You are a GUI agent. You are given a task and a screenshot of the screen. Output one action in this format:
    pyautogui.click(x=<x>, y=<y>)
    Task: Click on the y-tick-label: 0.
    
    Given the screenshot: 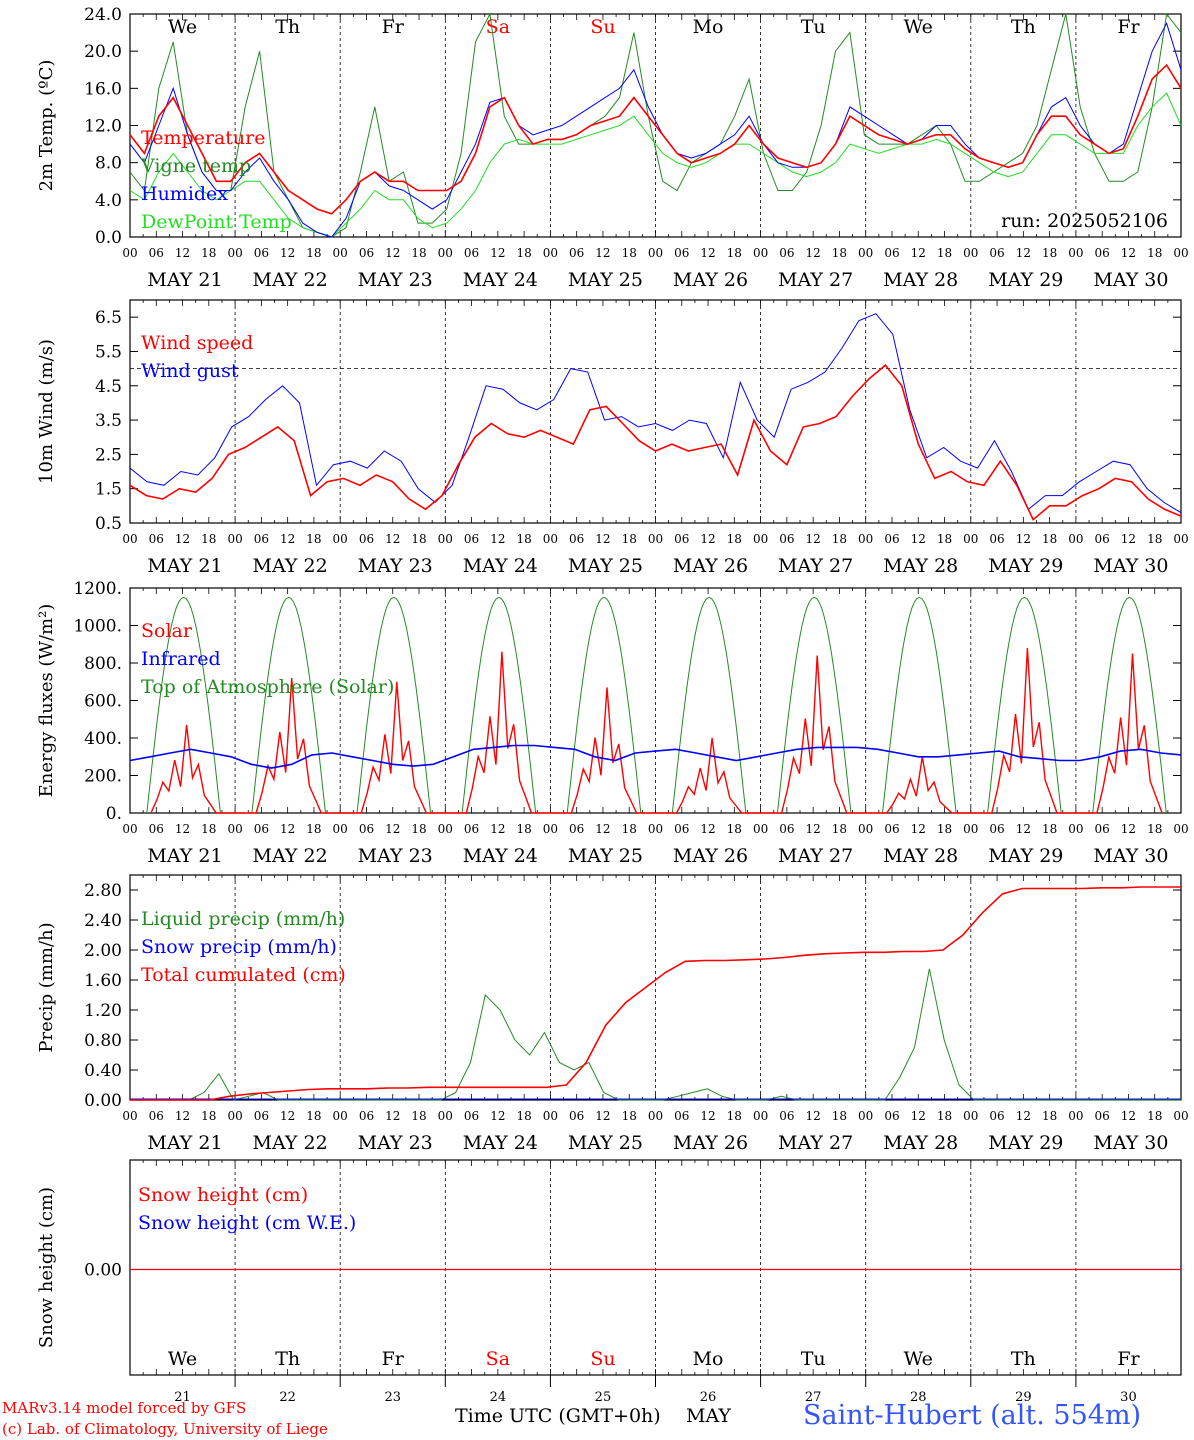 What is the action you would take?
    pyautogui.click(x=114, y=814)
    